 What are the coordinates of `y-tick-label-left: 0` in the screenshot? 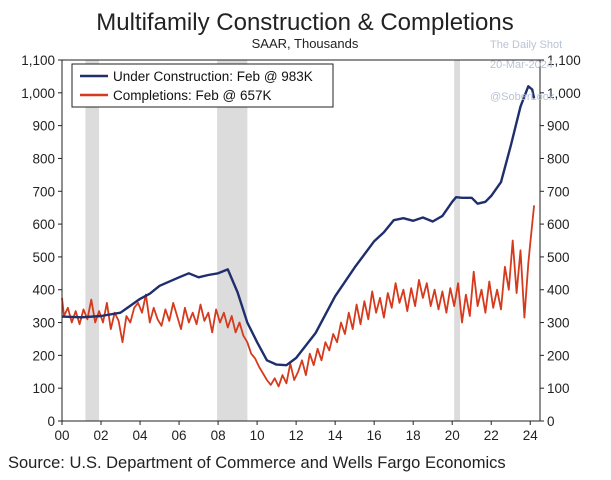 It's located at (51, 421).